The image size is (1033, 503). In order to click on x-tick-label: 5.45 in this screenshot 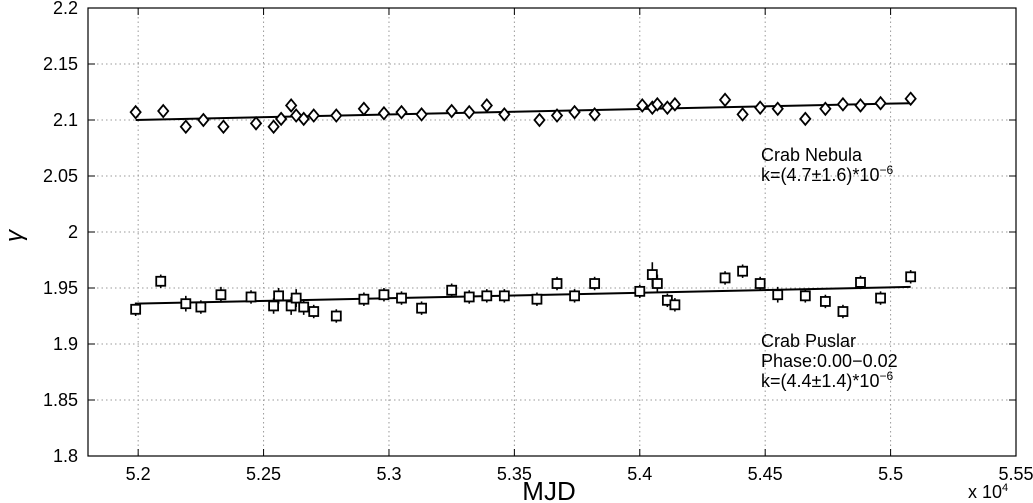, I will do `click(765, 474)`.